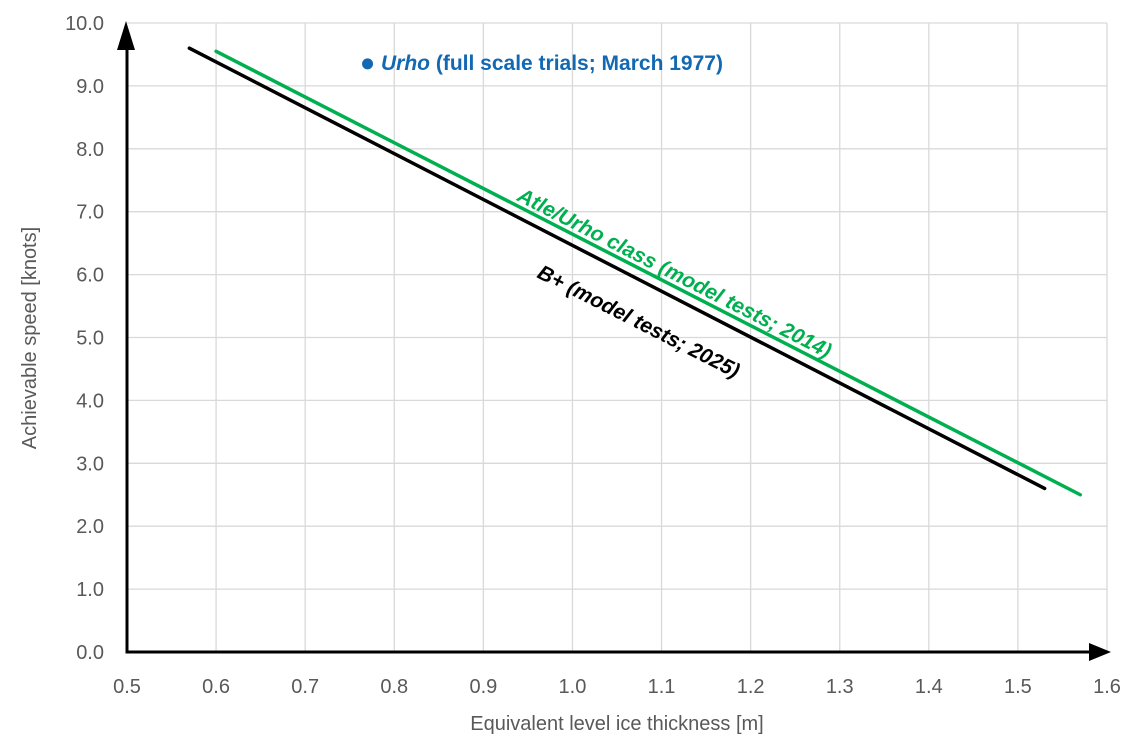  Describe the element at coordinates (1018, 687) in the screenshot. I see `x-tick-label: 1.5` at that location.